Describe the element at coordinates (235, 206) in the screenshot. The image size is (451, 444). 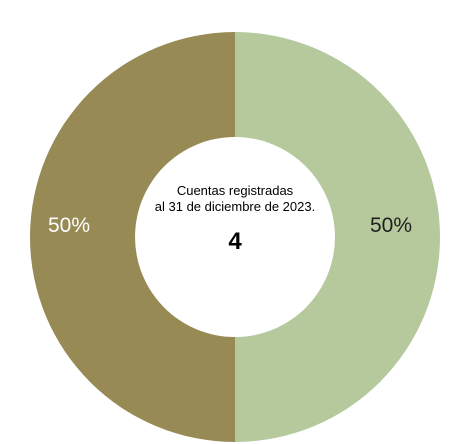
I see `center-caption-line-2: al 31 de diciembre de 2023.` at that location.